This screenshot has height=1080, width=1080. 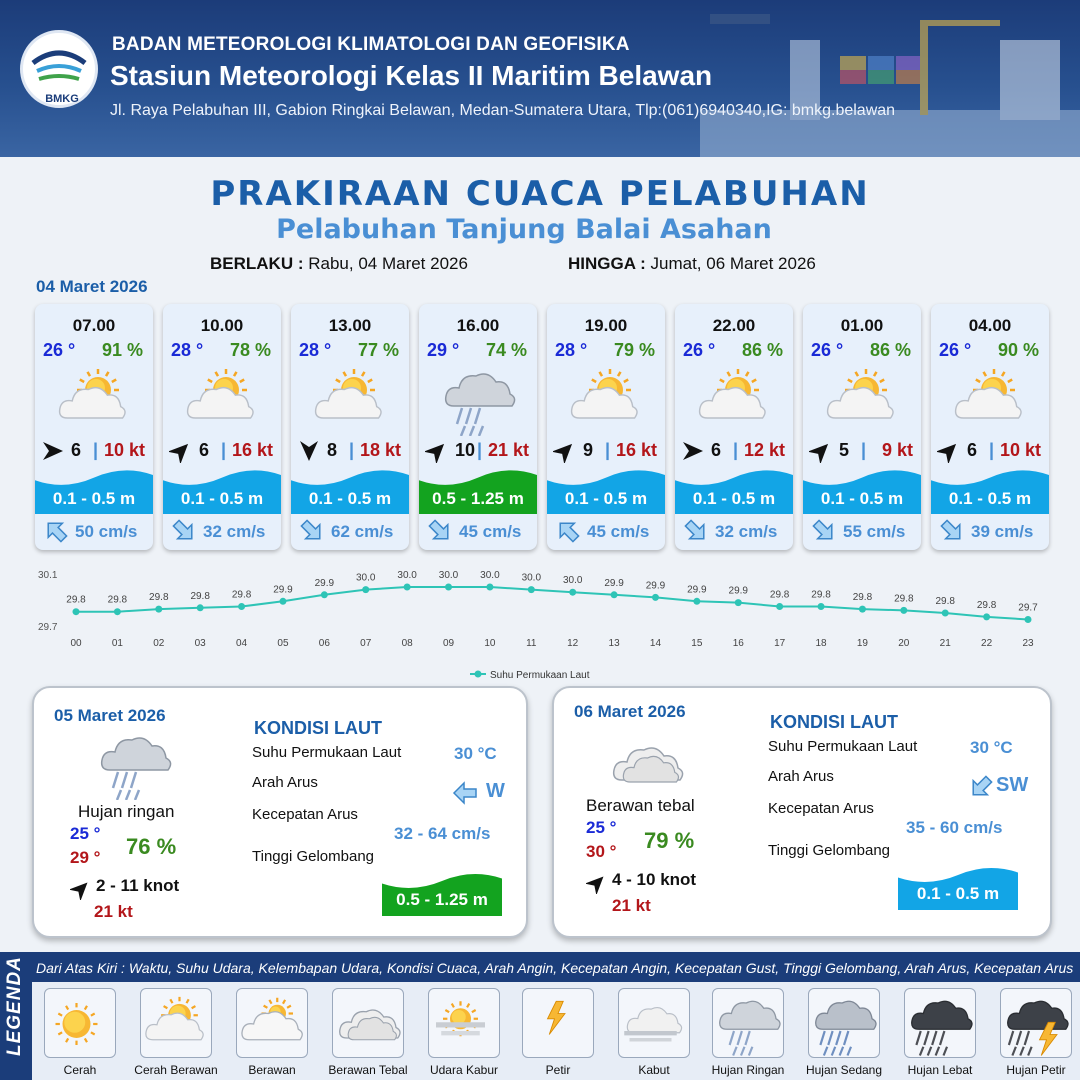 What do you see at coordinates (699, 350) in the screenshot?
I see `air-temperature: 26 °` at bounding box center [699, 350].